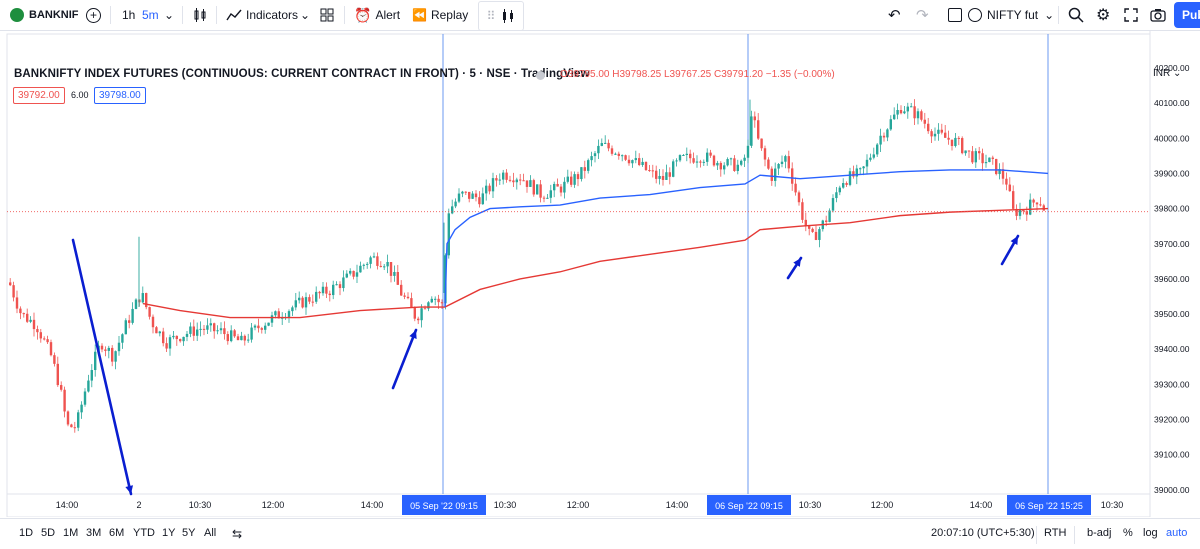  Describe the element at coordinates (1191, 15) in the screenshot. I see `publish-label: Pub` at that location.